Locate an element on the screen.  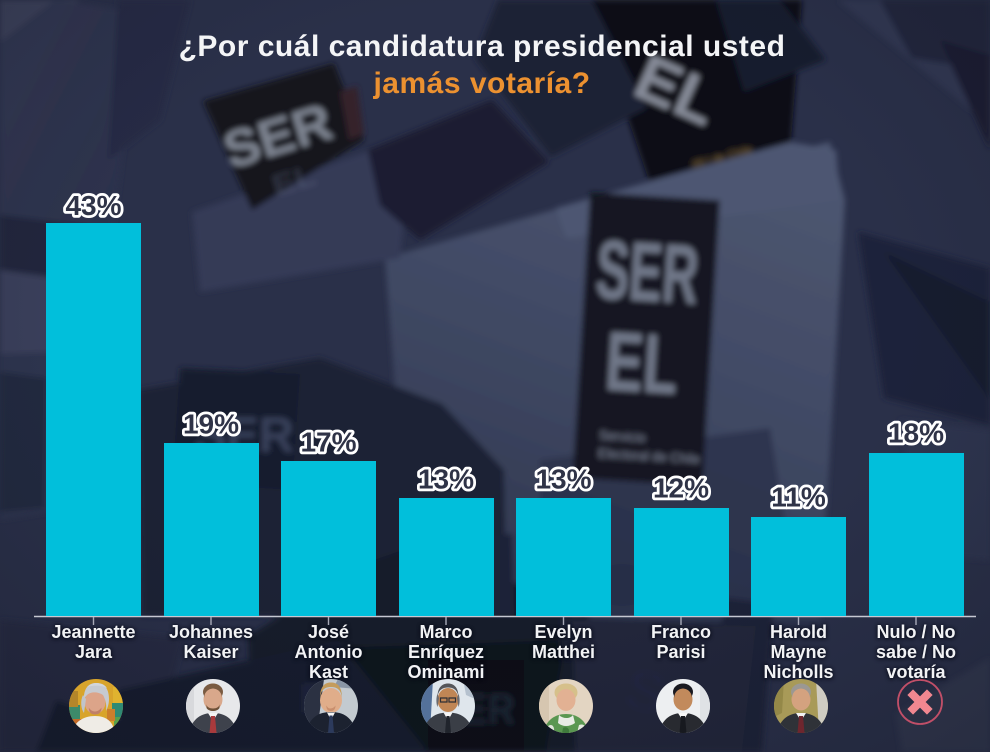
svg-text: 17% is located at coordinates (328, 442).